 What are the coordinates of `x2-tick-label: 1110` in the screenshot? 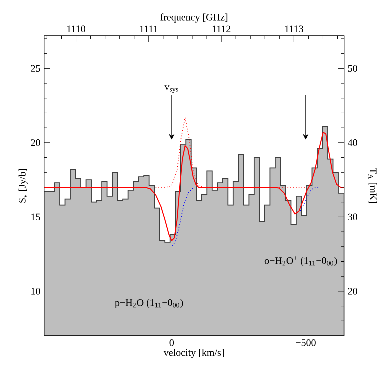 It's located at (77, 29).